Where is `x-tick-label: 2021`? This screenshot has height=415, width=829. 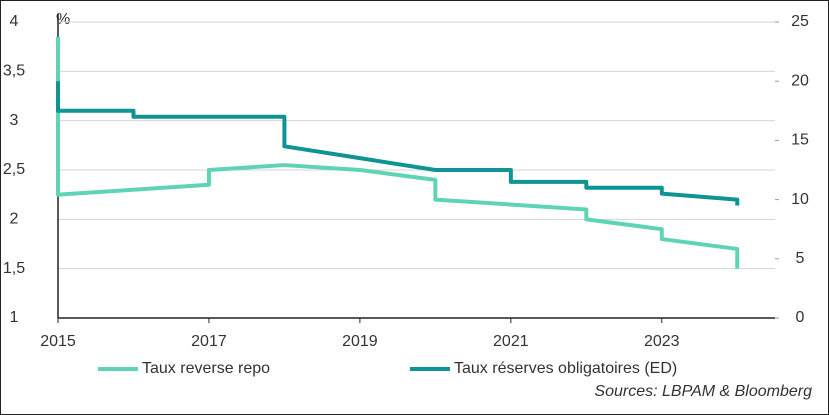
x-tick-label: 2021 is located at coordinates (511, 341).